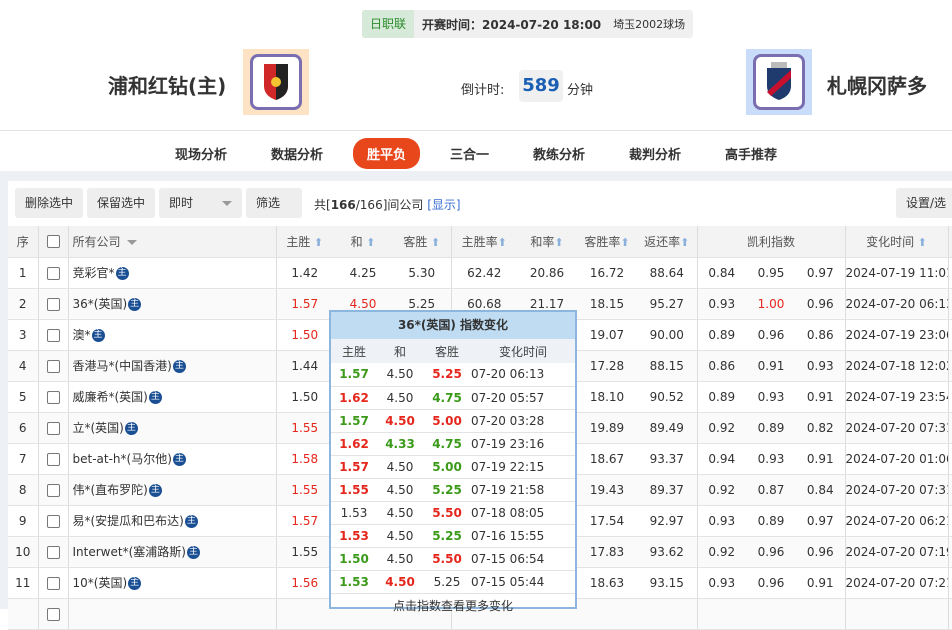 The height and width of the screenshot is (630, 952). I want to click on draw-odds: 4.25, so click(363, 273).